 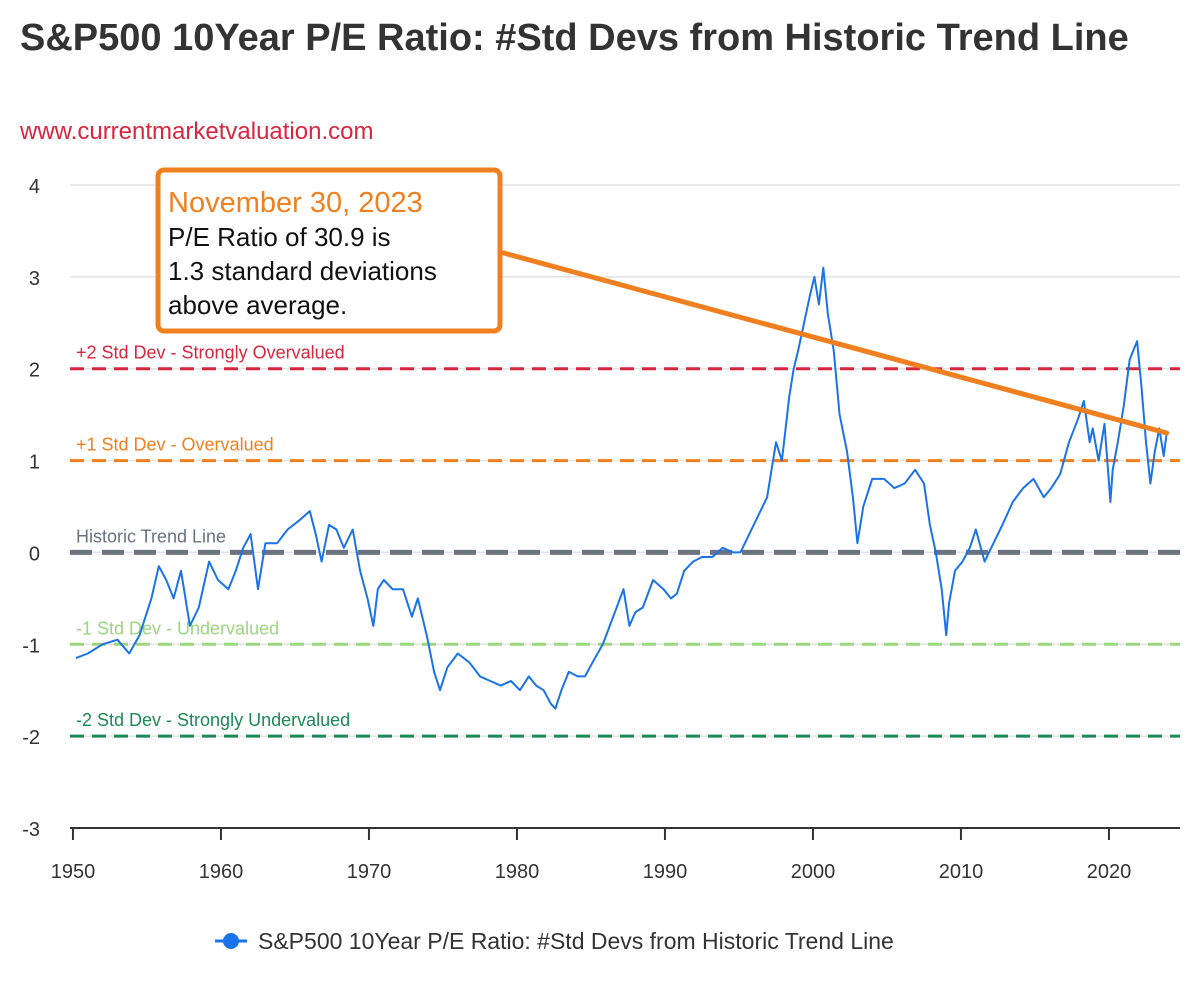 What do you see at coordinates (175, 445) in the screenshot?
I see `reference-line-label: +1 Std Dev - Overvalued` at bounding box center [175, 445].